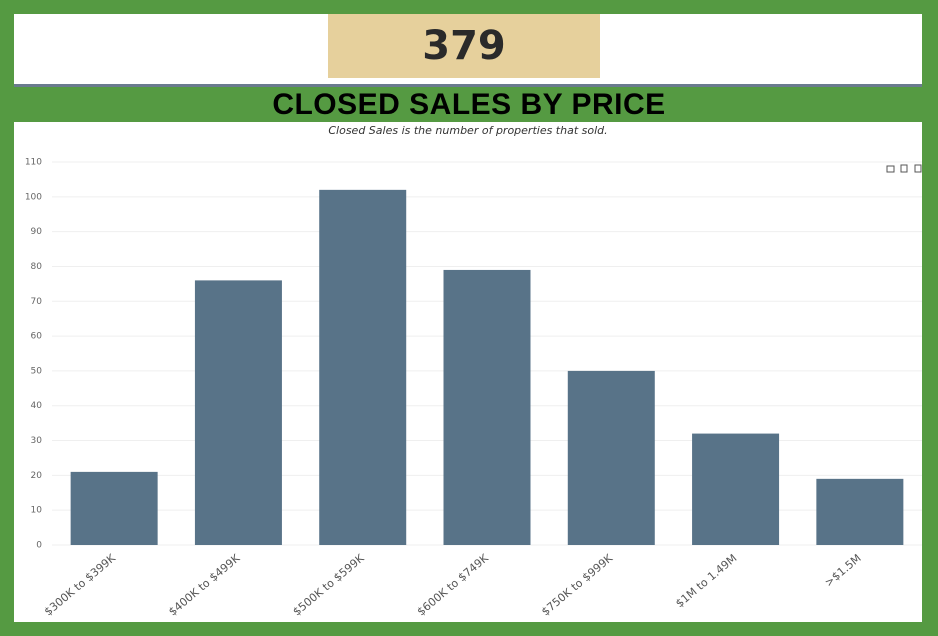  Describe the element at coordinates (80, 584) in the screenshot. I see `x-tick-label: $300K to $399K` at that location.